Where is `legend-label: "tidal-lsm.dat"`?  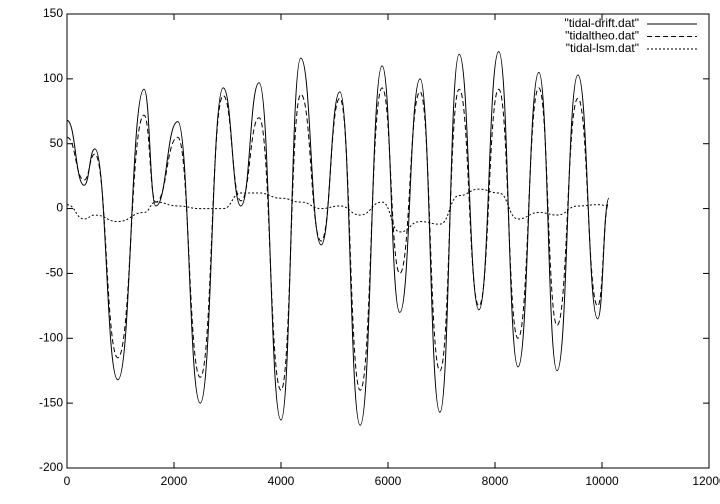 legend-label: "tidal-lsm.dat" is located at coordinates (602, 48).